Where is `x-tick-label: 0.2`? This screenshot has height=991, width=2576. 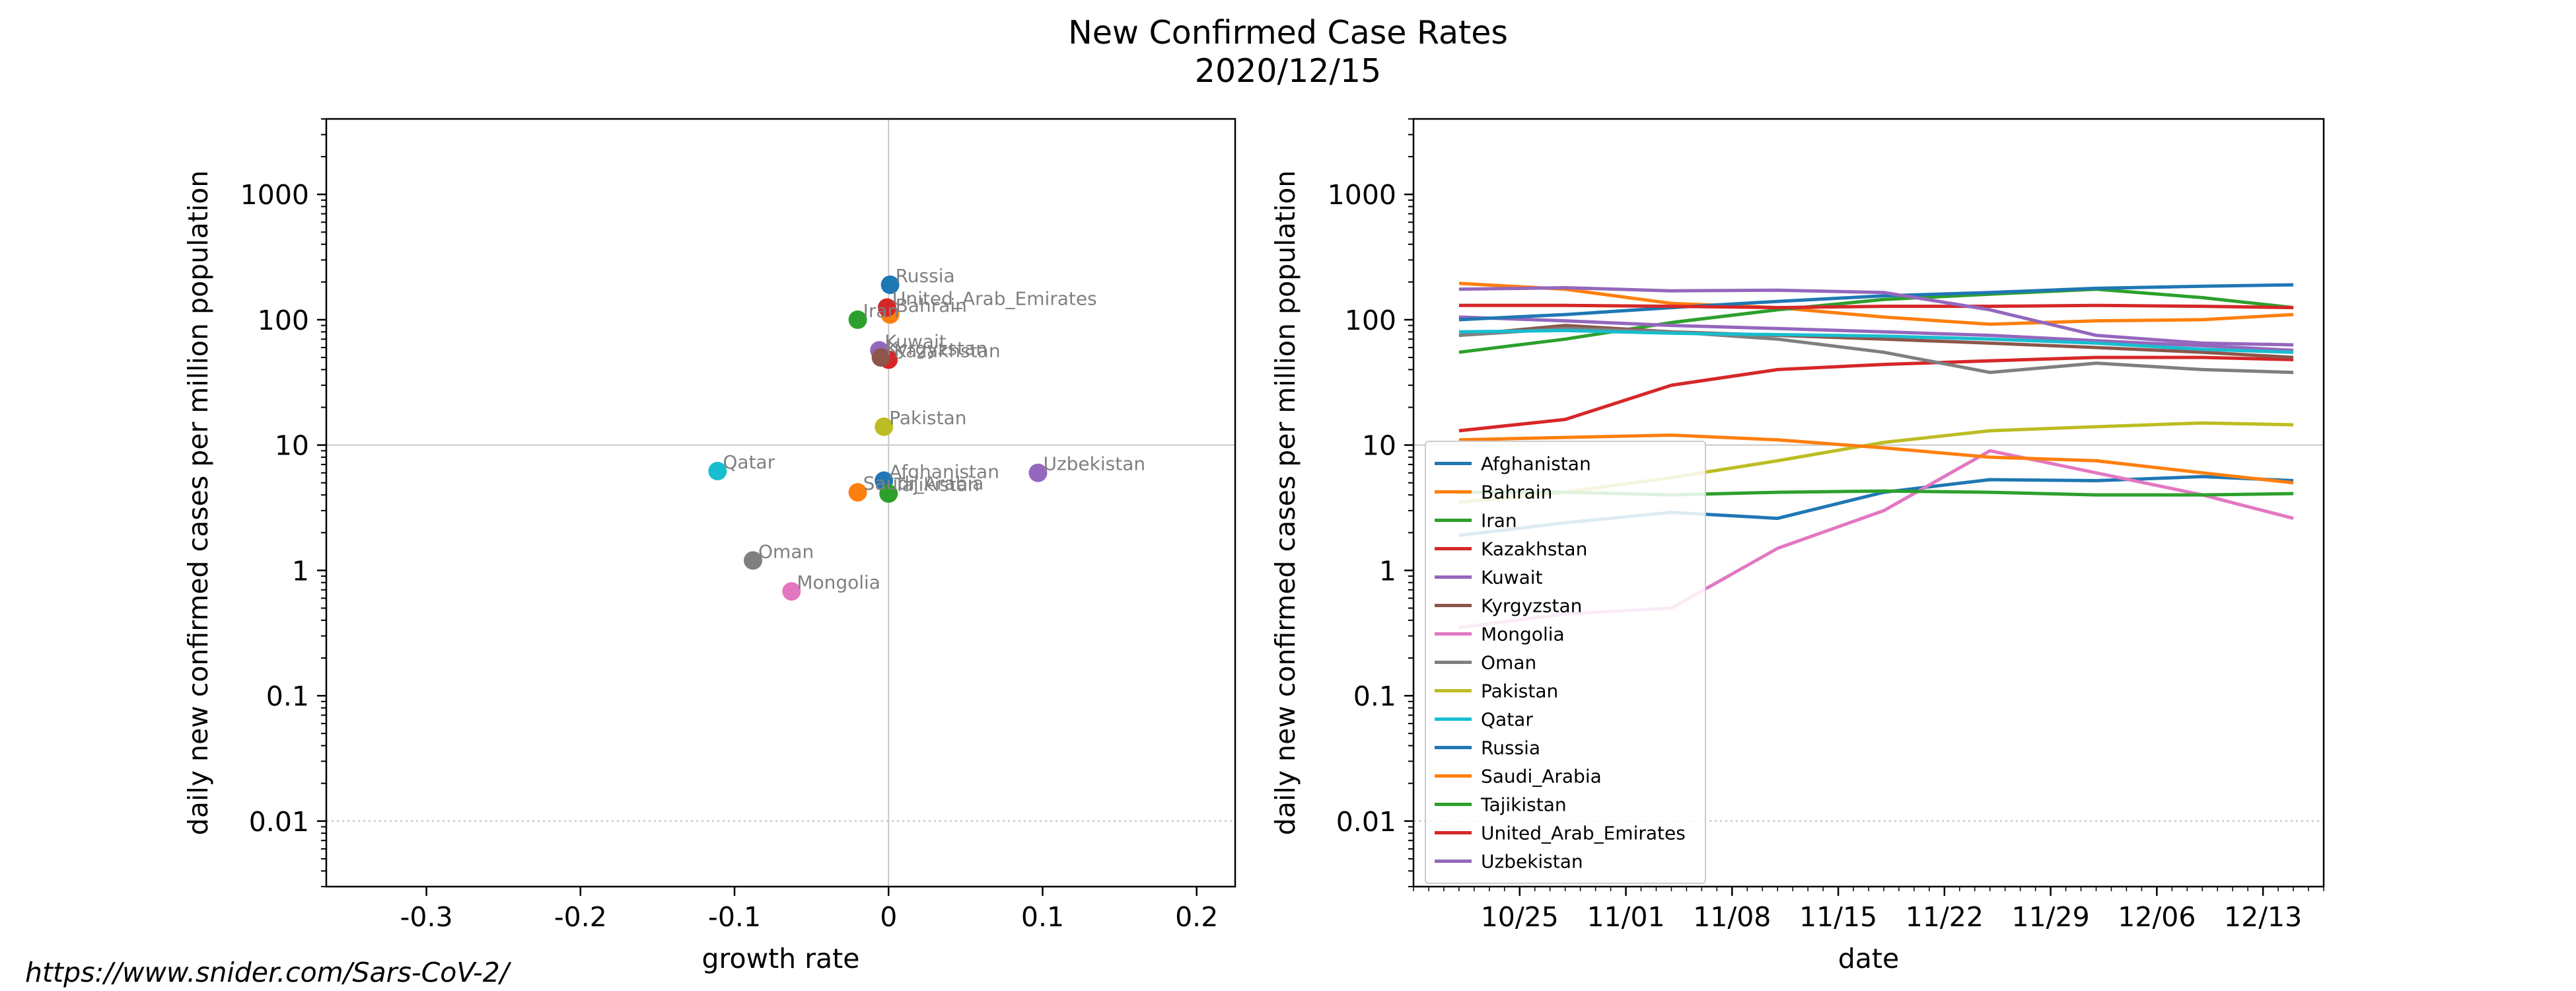 x-tick-label: 0.2 is located at coordinates (1196, 917).